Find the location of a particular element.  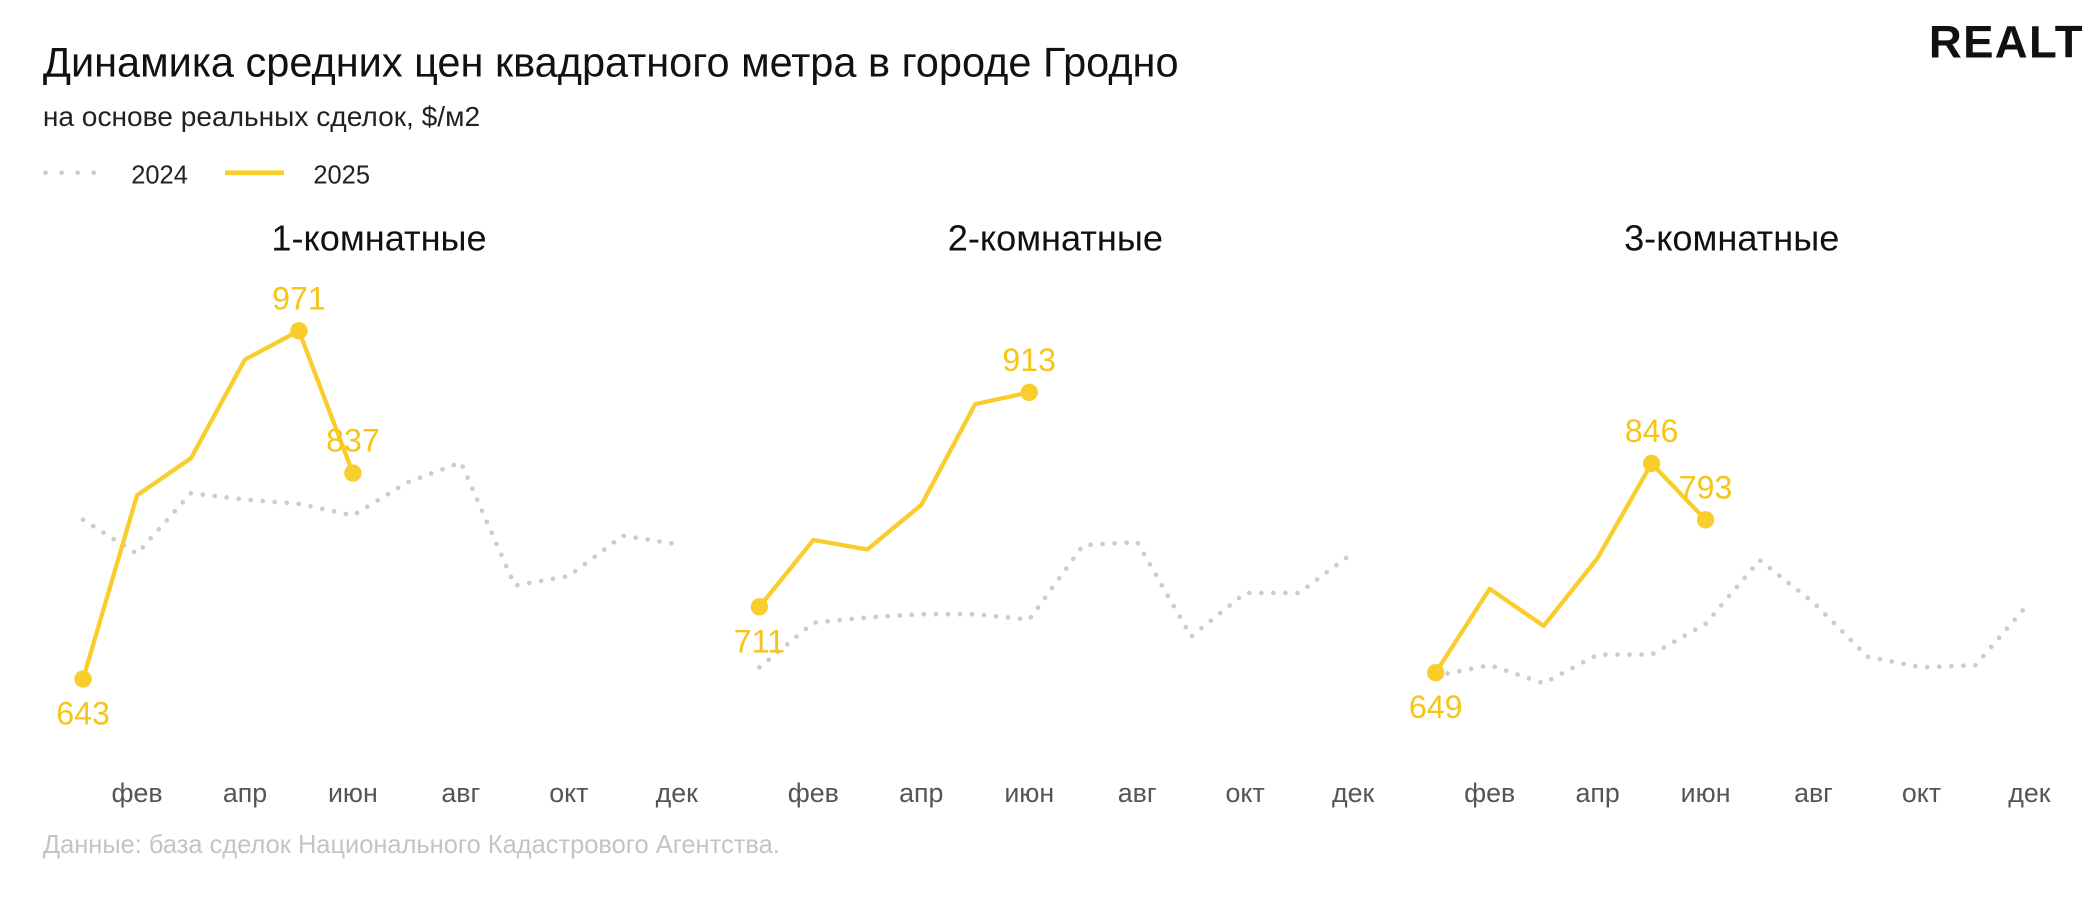

panel-title: 1-комнатные is located at coordinates (378, 237).